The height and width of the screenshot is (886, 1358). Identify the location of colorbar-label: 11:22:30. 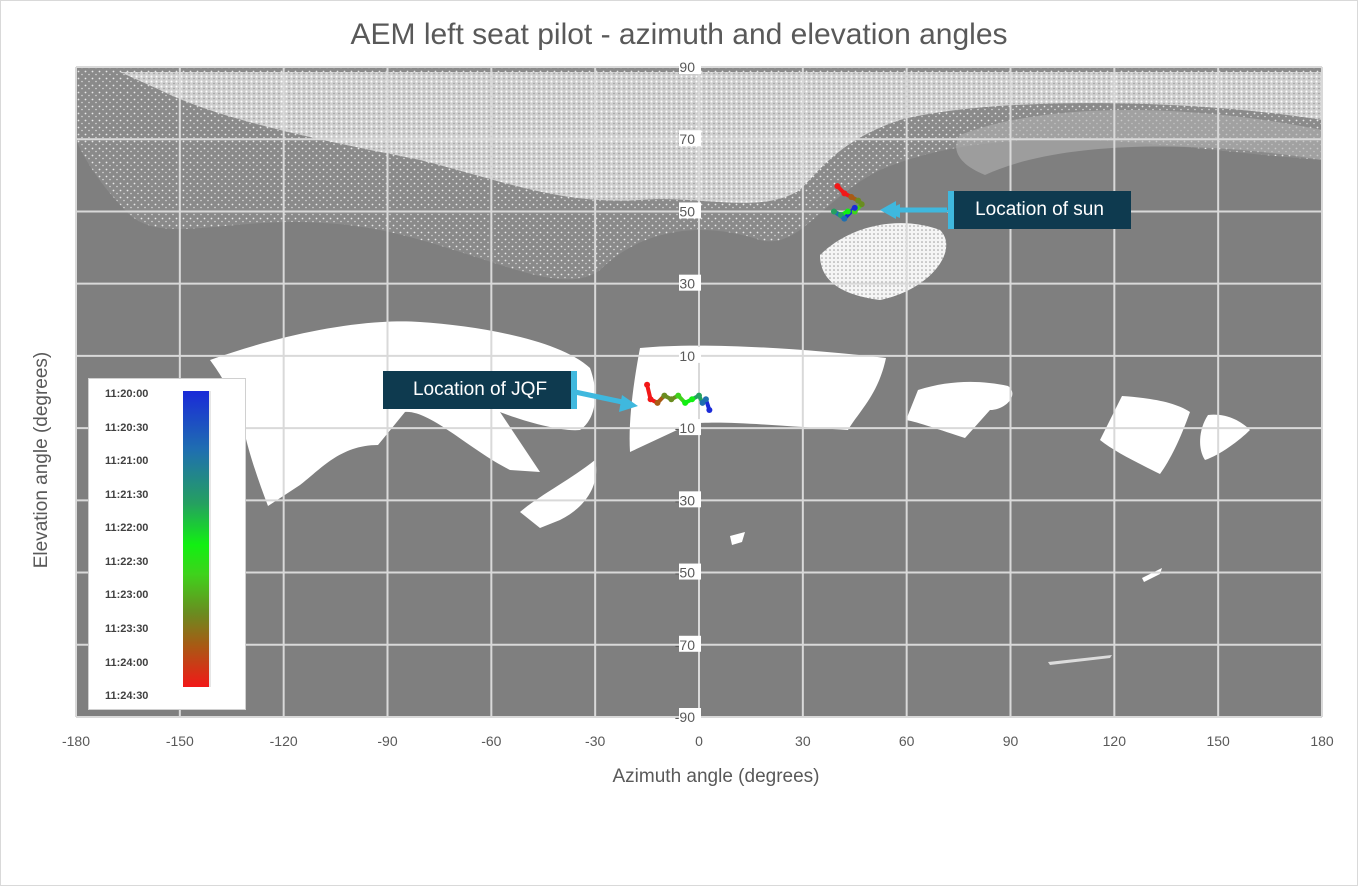
(127, 562).